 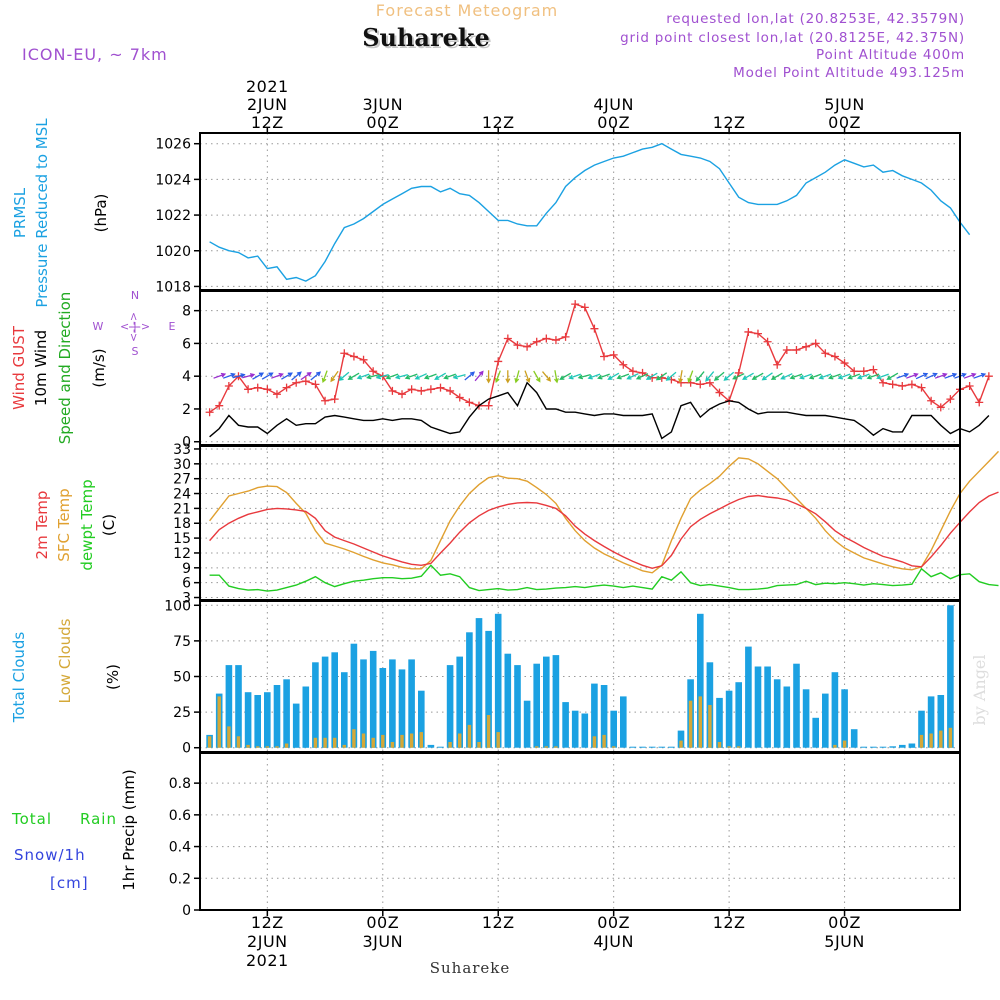 What do you see at coordinates (604, 530) in the screenshot?
I see `temp-2m-series-line` at bounding box center [604, 530].